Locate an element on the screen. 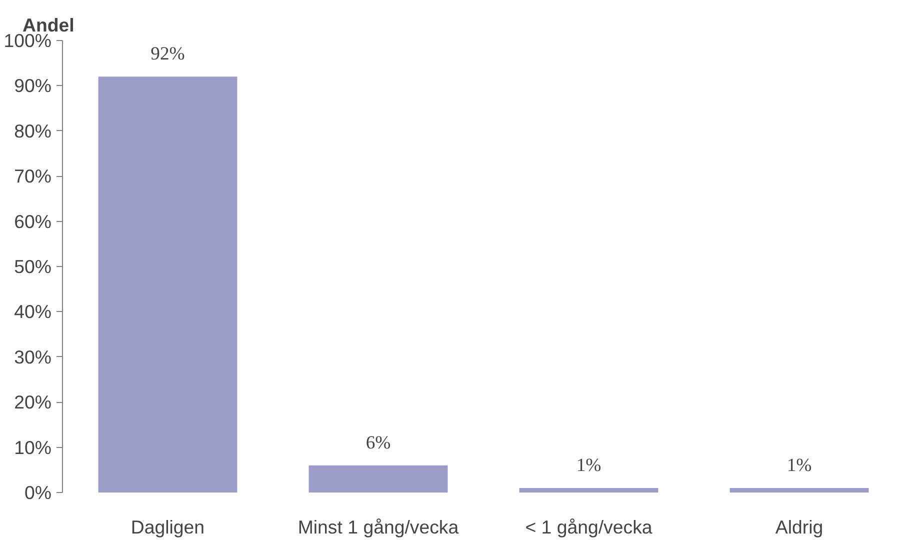  y-tick-label: 90% is located at coordinates (33, 85).